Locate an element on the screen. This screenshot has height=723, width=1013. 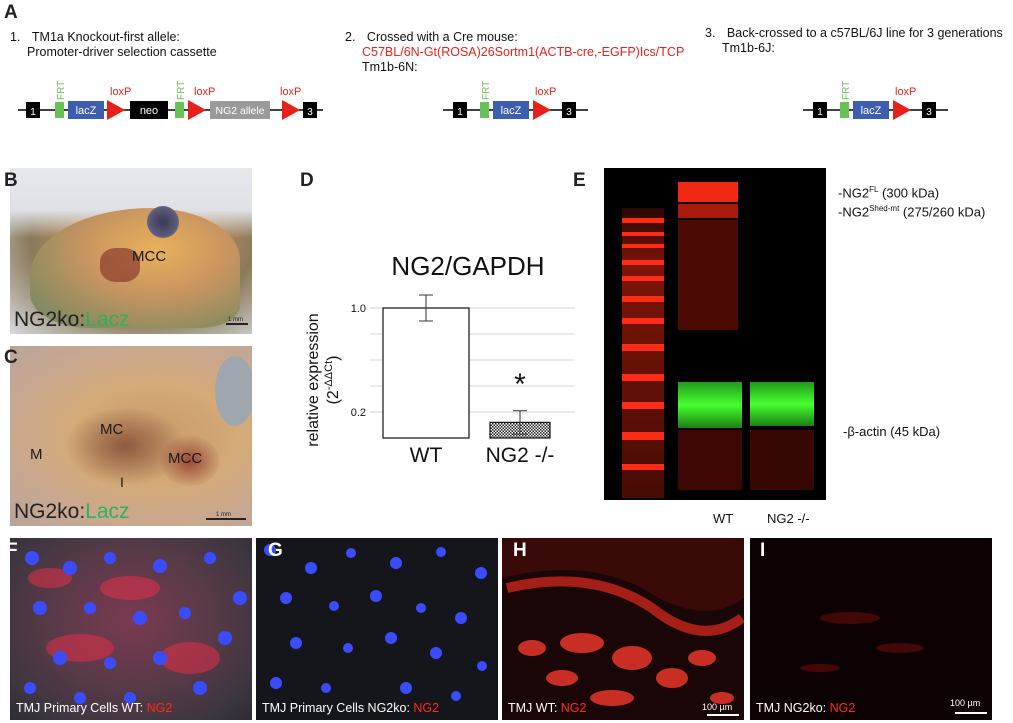
frt-2-box is located at coordinates (179, 110).